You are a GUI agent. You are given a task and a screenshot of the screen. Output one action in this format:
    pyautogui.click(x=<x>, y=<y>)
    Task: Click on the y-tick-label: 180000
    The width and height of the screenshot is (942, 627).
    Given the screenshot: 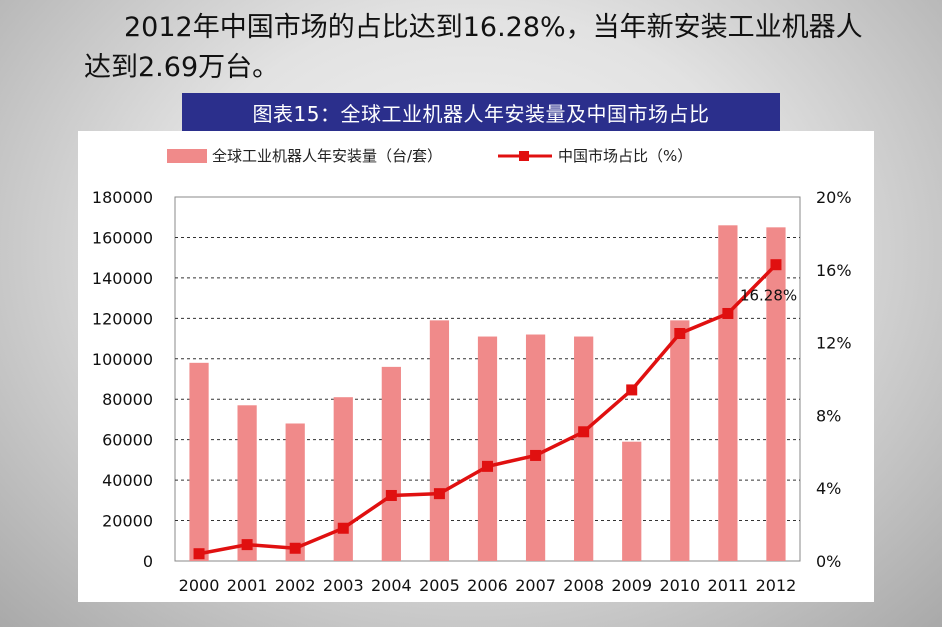 What is the action you would take?
    pyautogui.click(x=122, y=197)
    